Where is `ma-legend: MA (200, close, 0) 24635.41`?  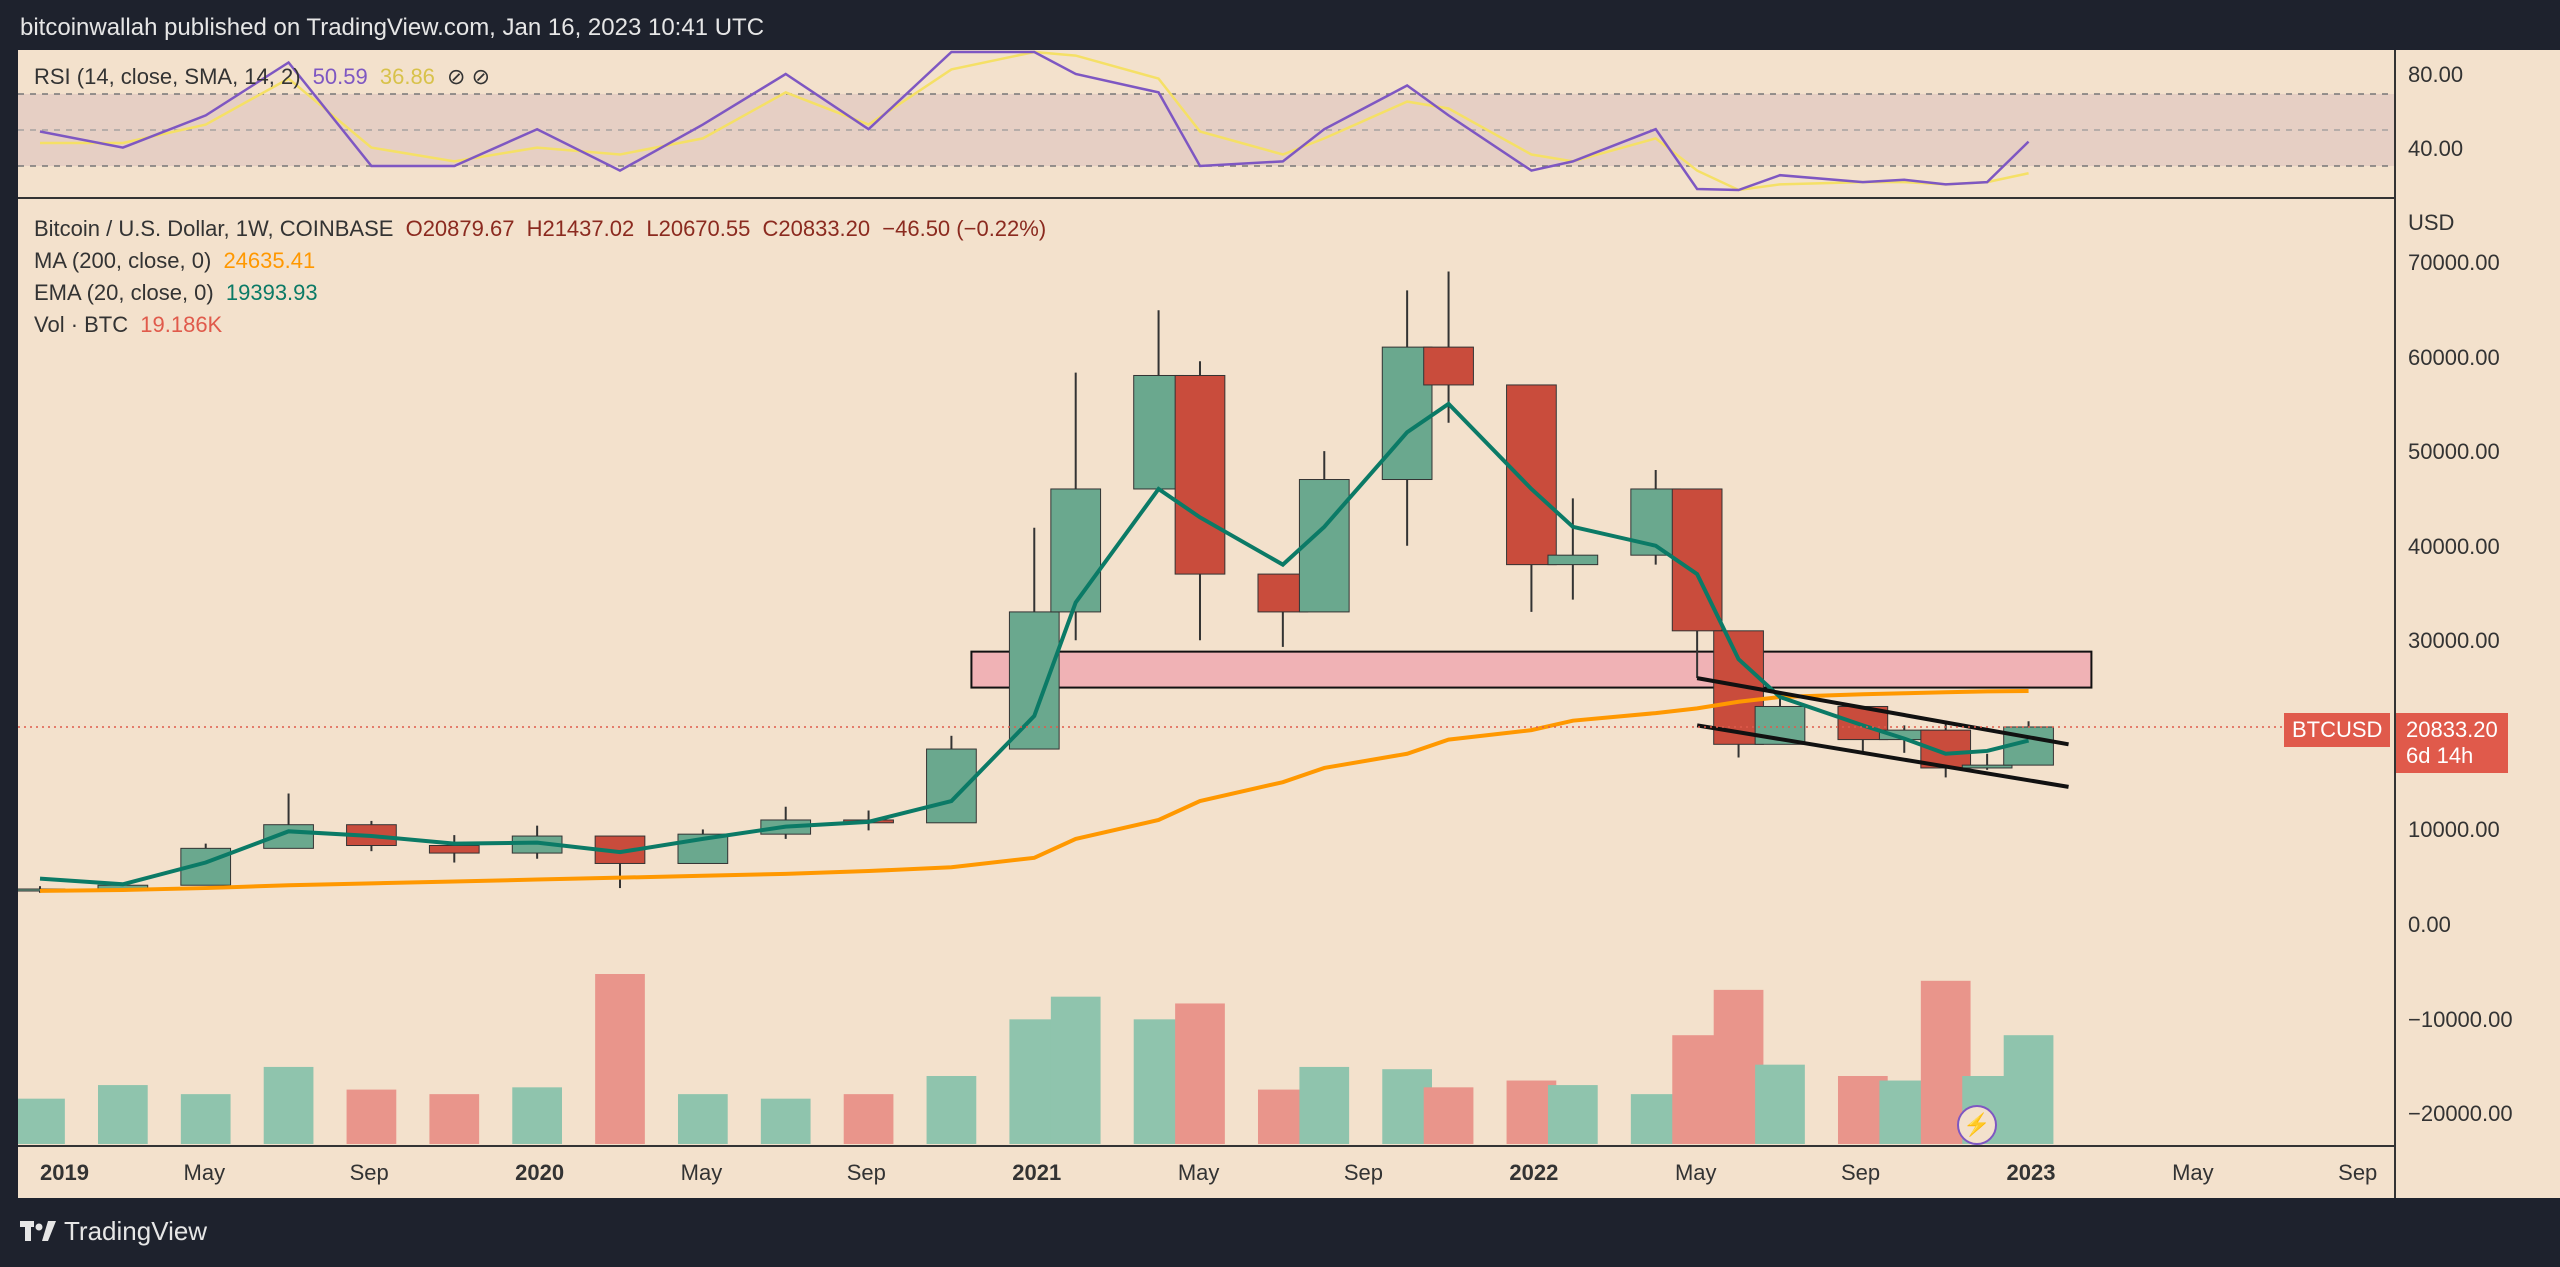
ma-legend: MA (200, close, 0) 24635.41 is located at coordinates (177, 261).